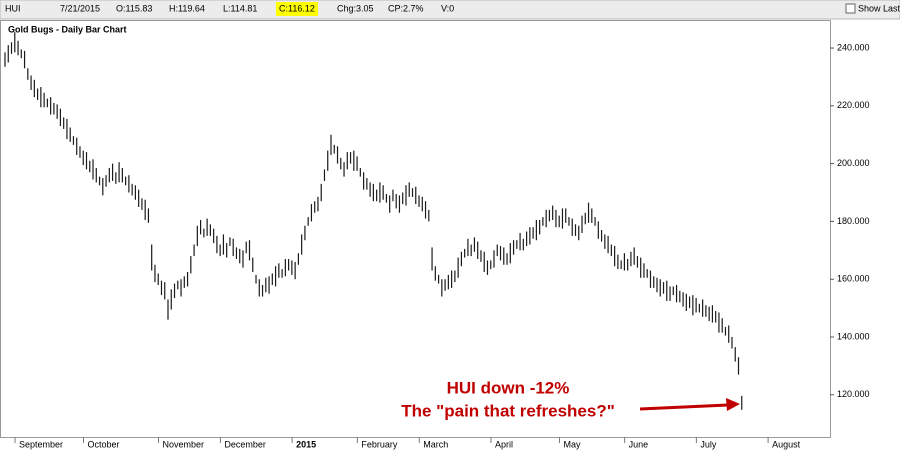 The width and height of the screenshot is (900, 452). What do you see at coordinates (406, 8) in the screenshot?
I see `change-pct: CP:2.7%` at bounding box center [406, 8].